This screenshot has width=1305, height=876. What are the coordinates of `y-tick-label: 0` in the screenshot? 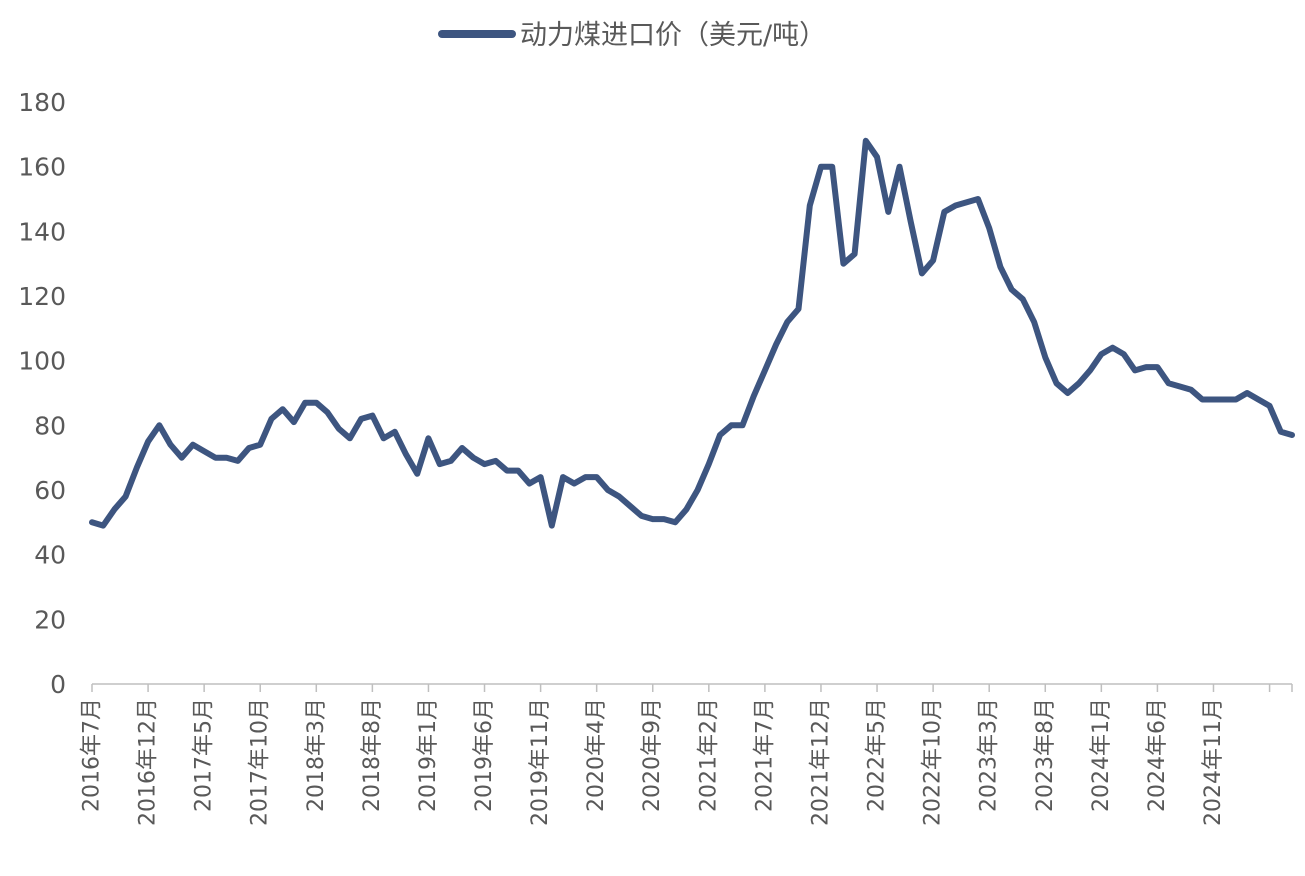 It's located at (58, 684).